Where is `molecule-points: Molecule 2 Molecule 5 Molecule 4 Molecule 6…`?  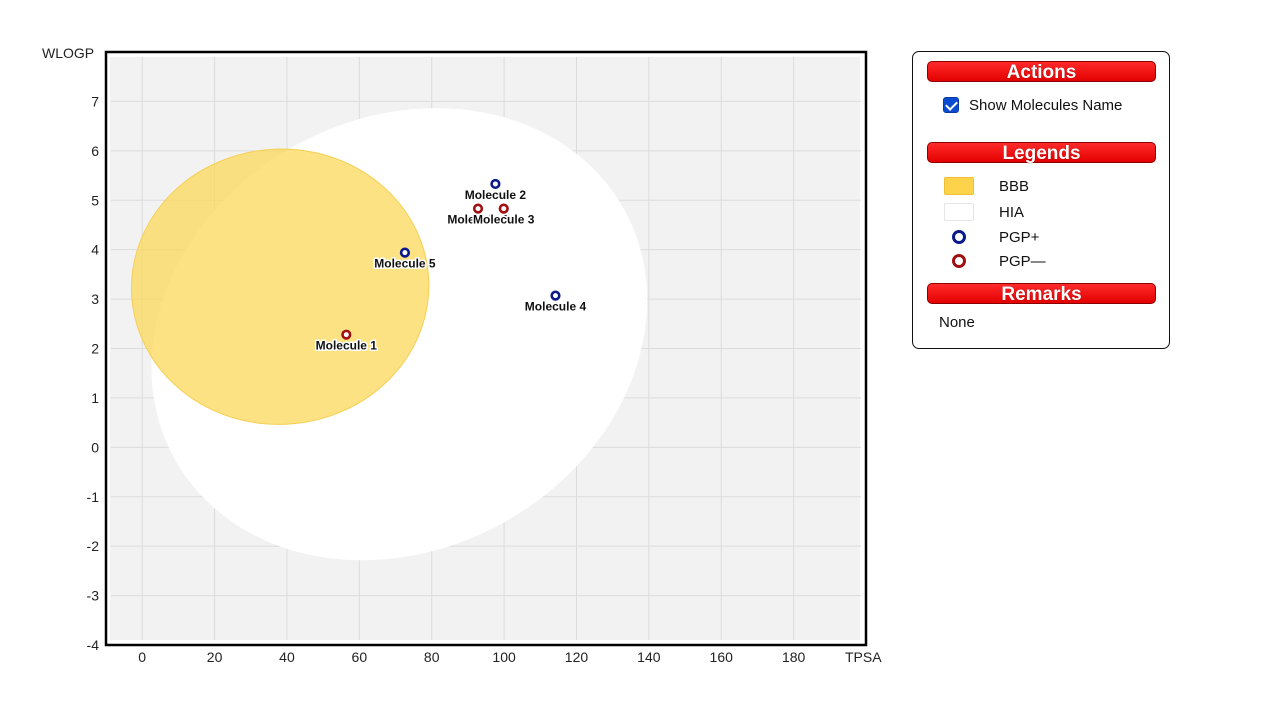
molecule-points: Molecule 2 Molecule 5 Molecule 4 Molecule 6… is located at coordinates (451, 266).